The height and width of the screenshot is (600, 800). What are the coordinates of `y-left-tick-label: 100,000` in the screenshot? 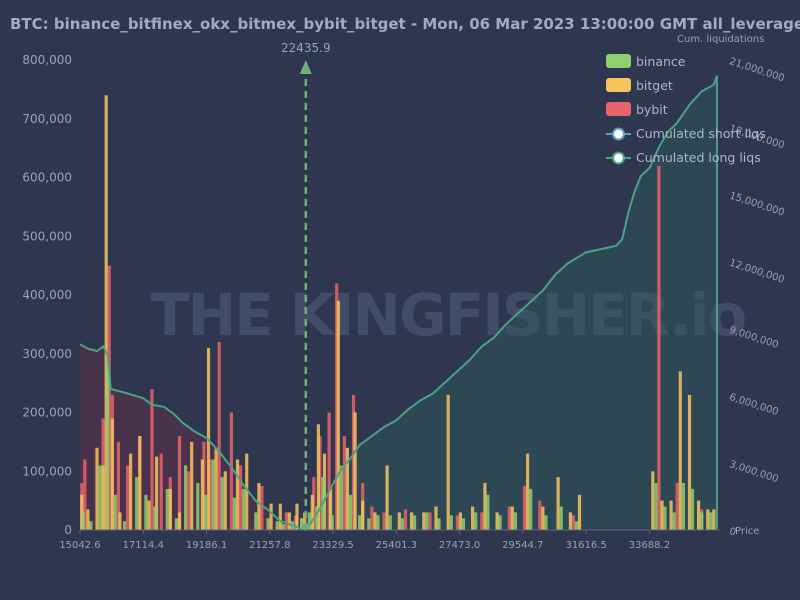 It's located at (47, 471).